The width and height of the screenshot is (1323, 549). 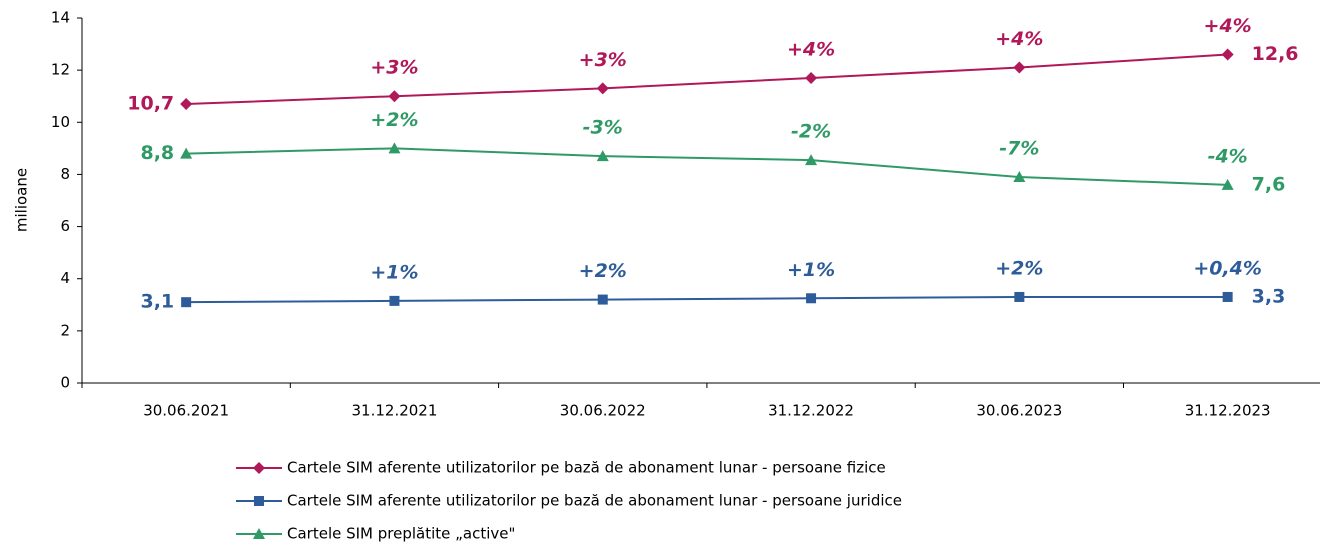 I want to click on data-label: 8,8, so click(x=157, y=153).